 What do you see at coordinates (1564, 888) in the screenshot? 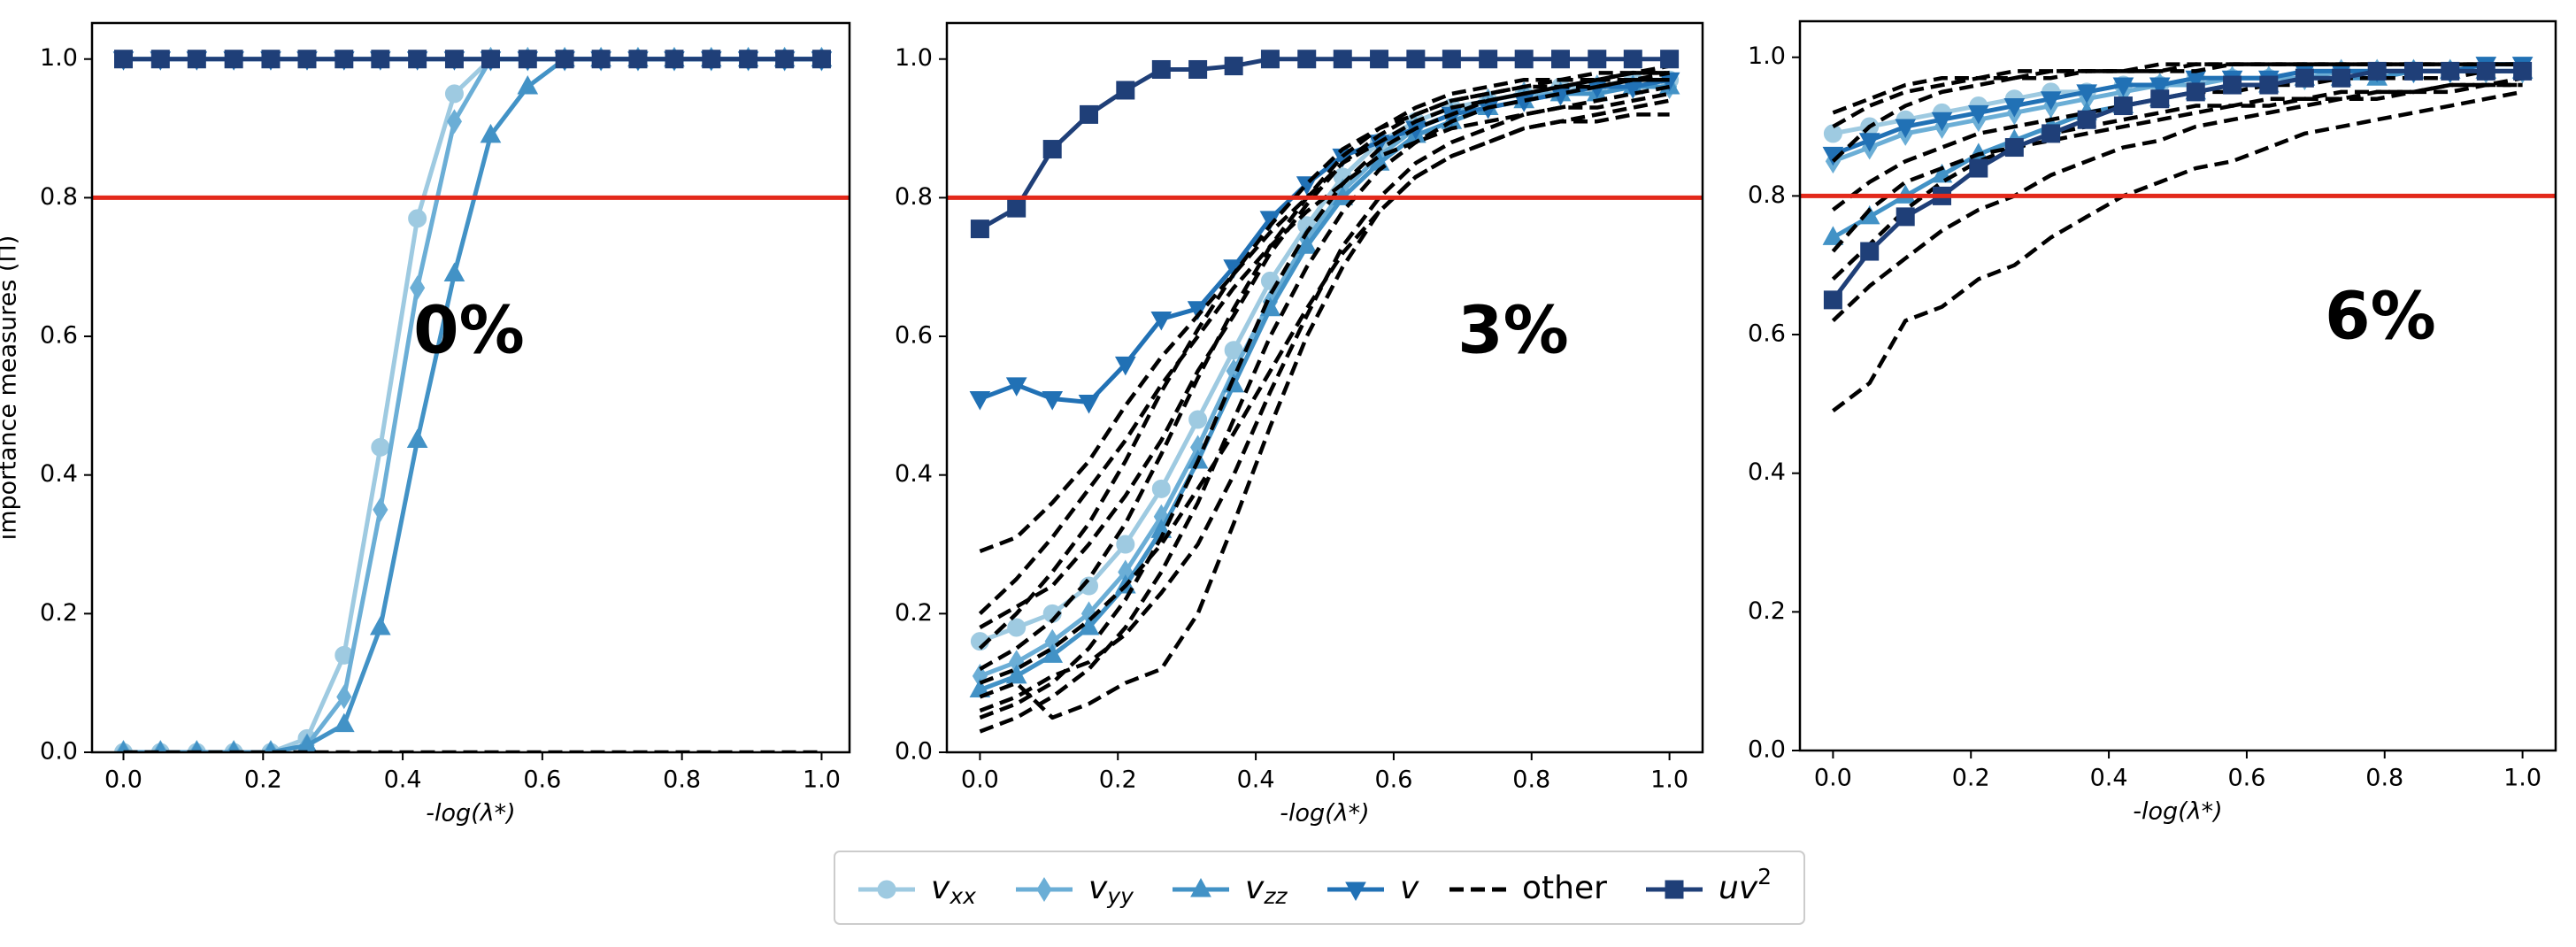
I see `legend-label: other` at bounding box center [1564, 888].